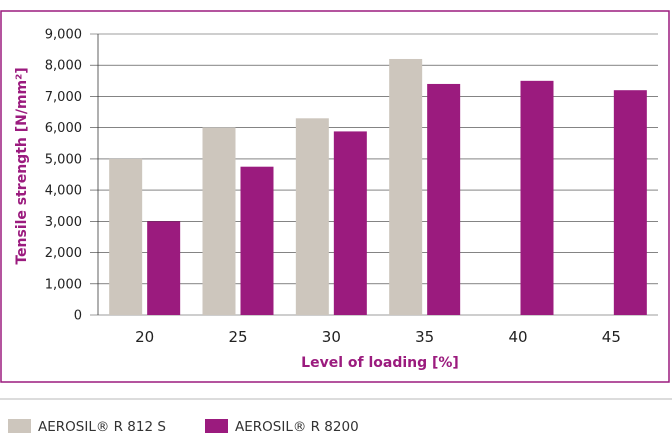 This screenshot has width=672, height=439. I want to click on legend-label: AEROSIL® R 8200, so click(297, 427).